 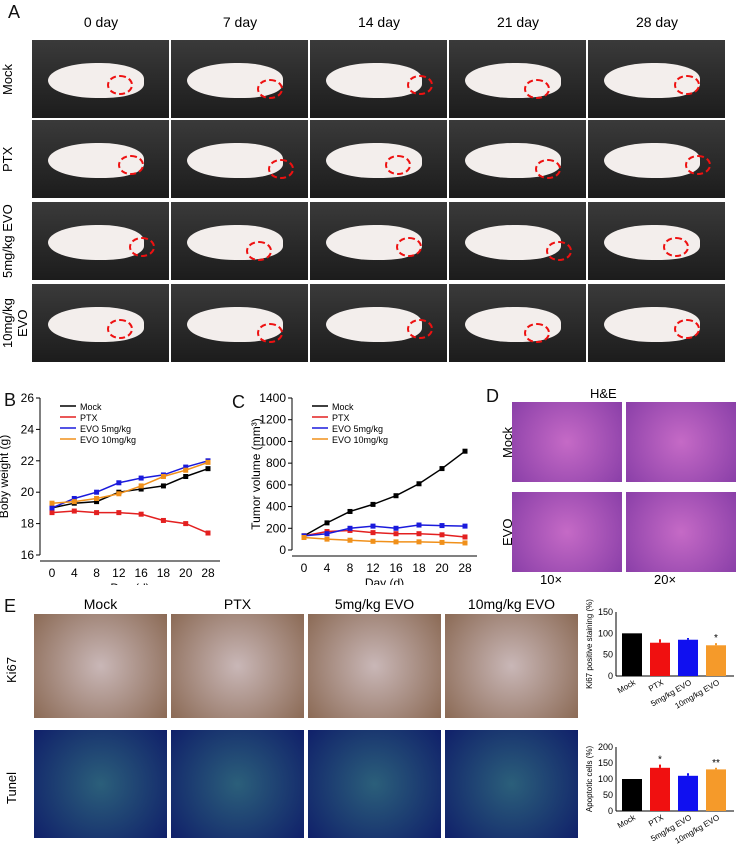 What do you see at coordinates (657, 22) in the screenshot?
I see `day-header: 28 day` at bounding box center [657, 22].